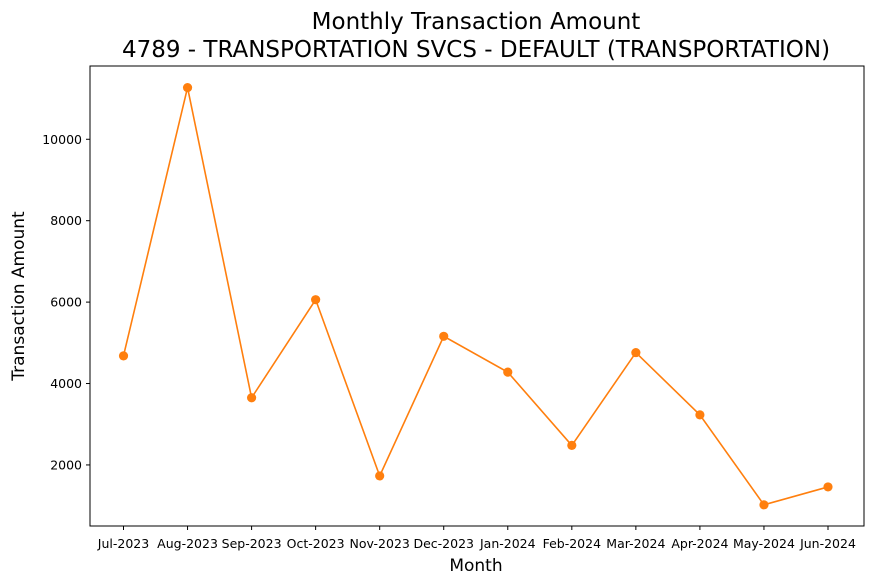 The width and height of the screenshot is (873, 585). Describe the element at coordinates (316, 543) in the screenshot. I see `x-tick-label: Oct-2023` at that location.